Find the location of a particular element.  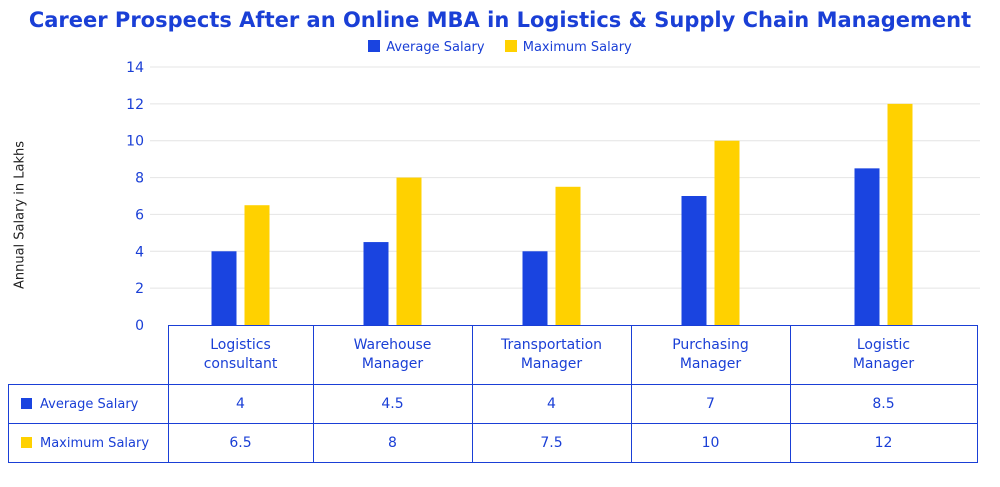

value-cell: 10 is located at coordinates (710, 443).